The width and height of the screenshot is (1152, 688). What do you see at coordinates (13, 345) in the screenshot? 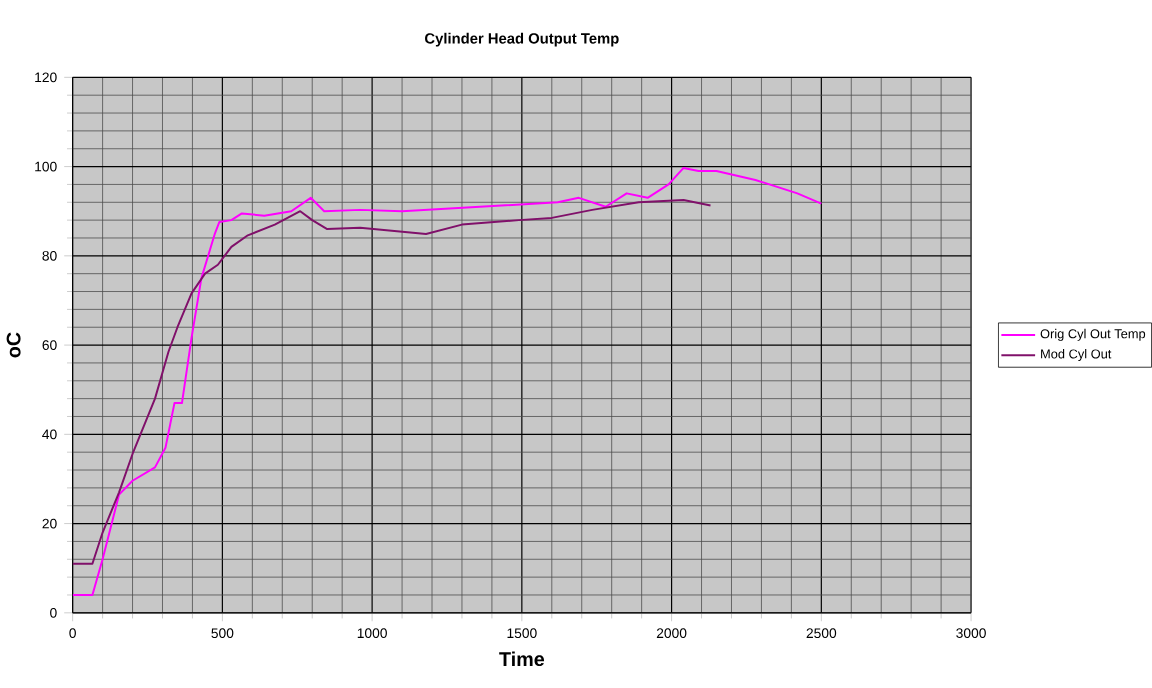
I see `y-axis-title: oC` at bounding box center [13, 345].